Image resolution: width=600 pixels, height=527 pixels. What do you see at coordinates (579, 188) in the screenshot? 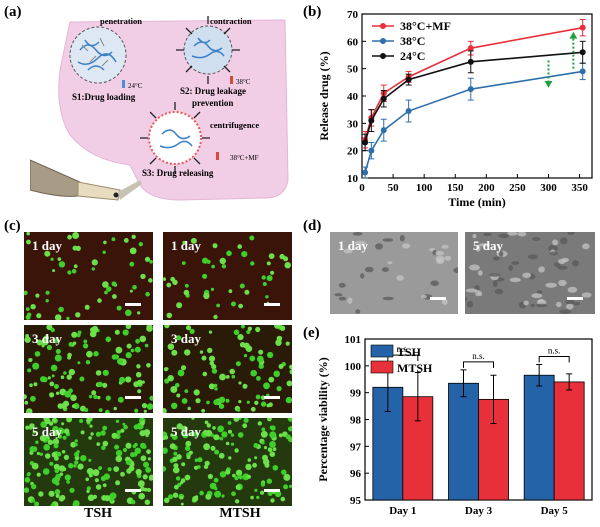
I see `x-tick-label: 350` at bounding box center [579, 188].